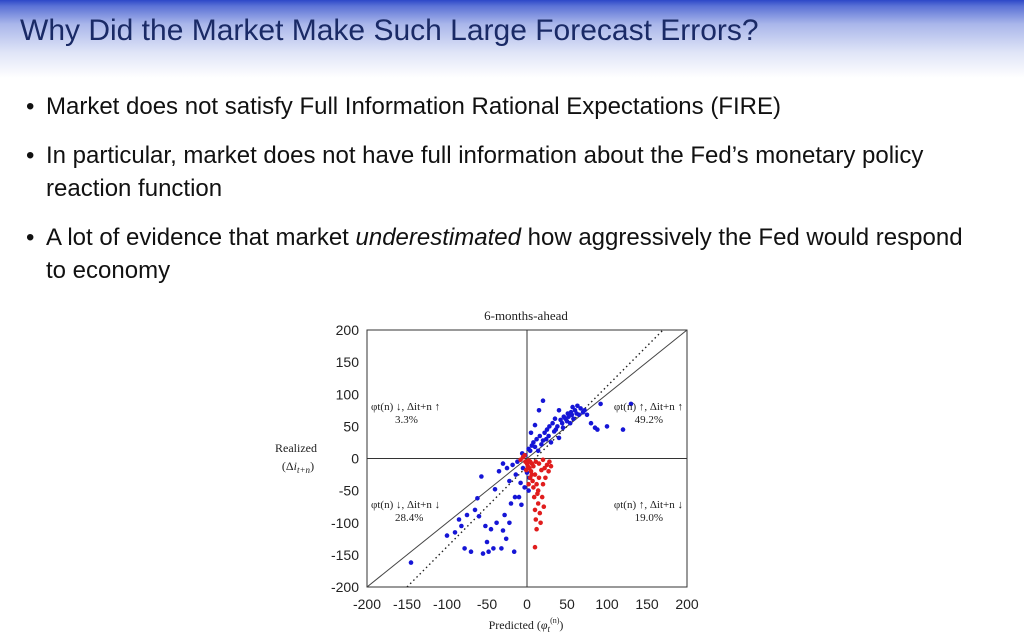  I want to click on bullet-text-before: A lot of evidence that market, so click(201, 237).